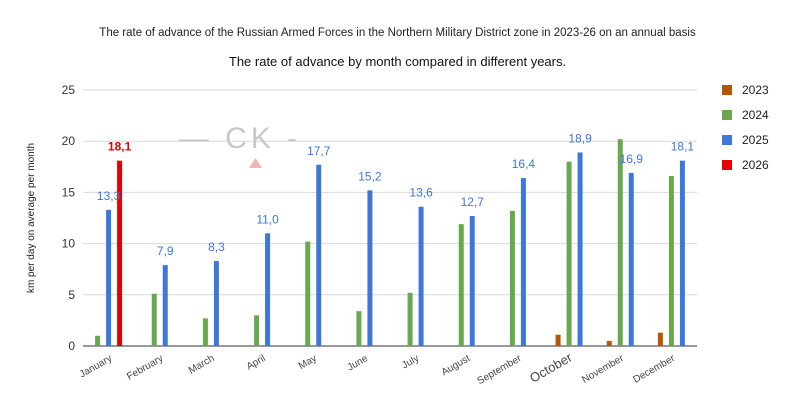 Image resolution: width=795 pixels, height=417 pixels. I want to click on bar-2025-march, so click(216, 303).